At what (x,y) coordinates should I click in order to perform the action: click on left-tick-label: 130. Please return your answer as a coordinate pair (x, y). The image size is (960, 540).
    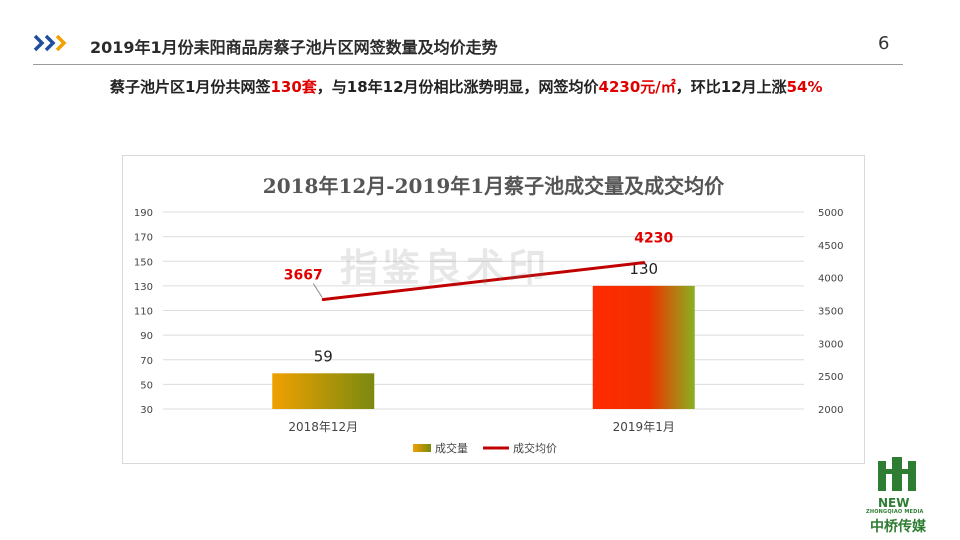
    Looking at the image, I should click on (143, 287).